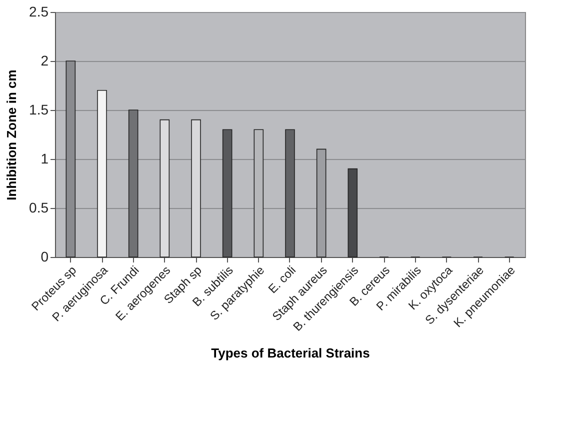  I want to click on y-tick-label: 1.5, so click(39, 110).